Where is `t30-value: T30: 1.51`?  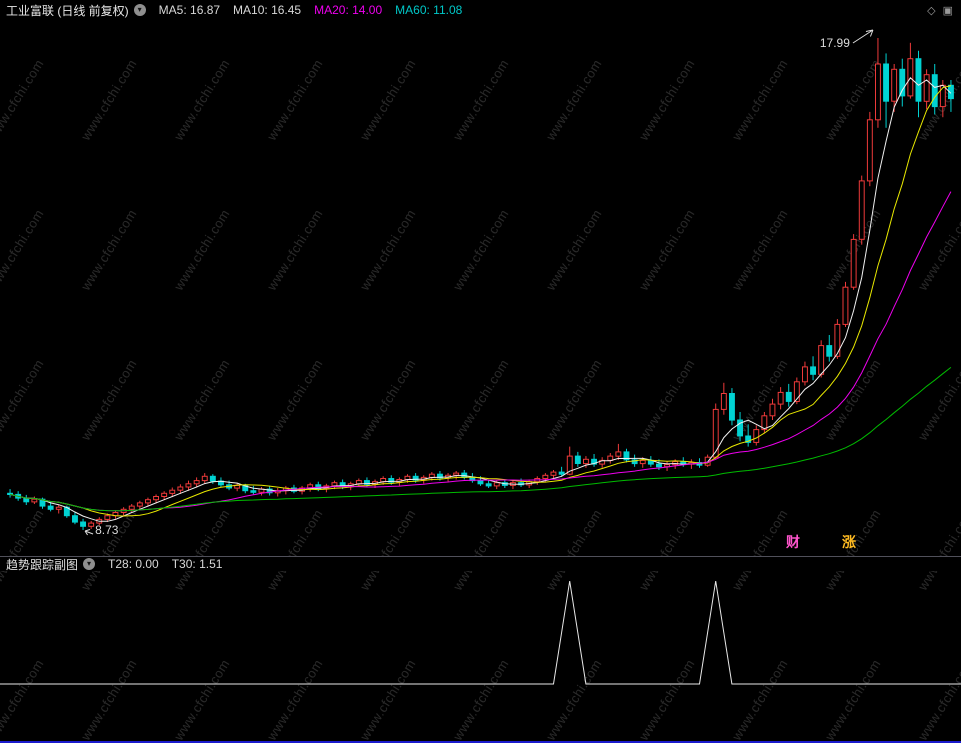
t30-value: T30: 1.51 is located at coordinates (197, 564).